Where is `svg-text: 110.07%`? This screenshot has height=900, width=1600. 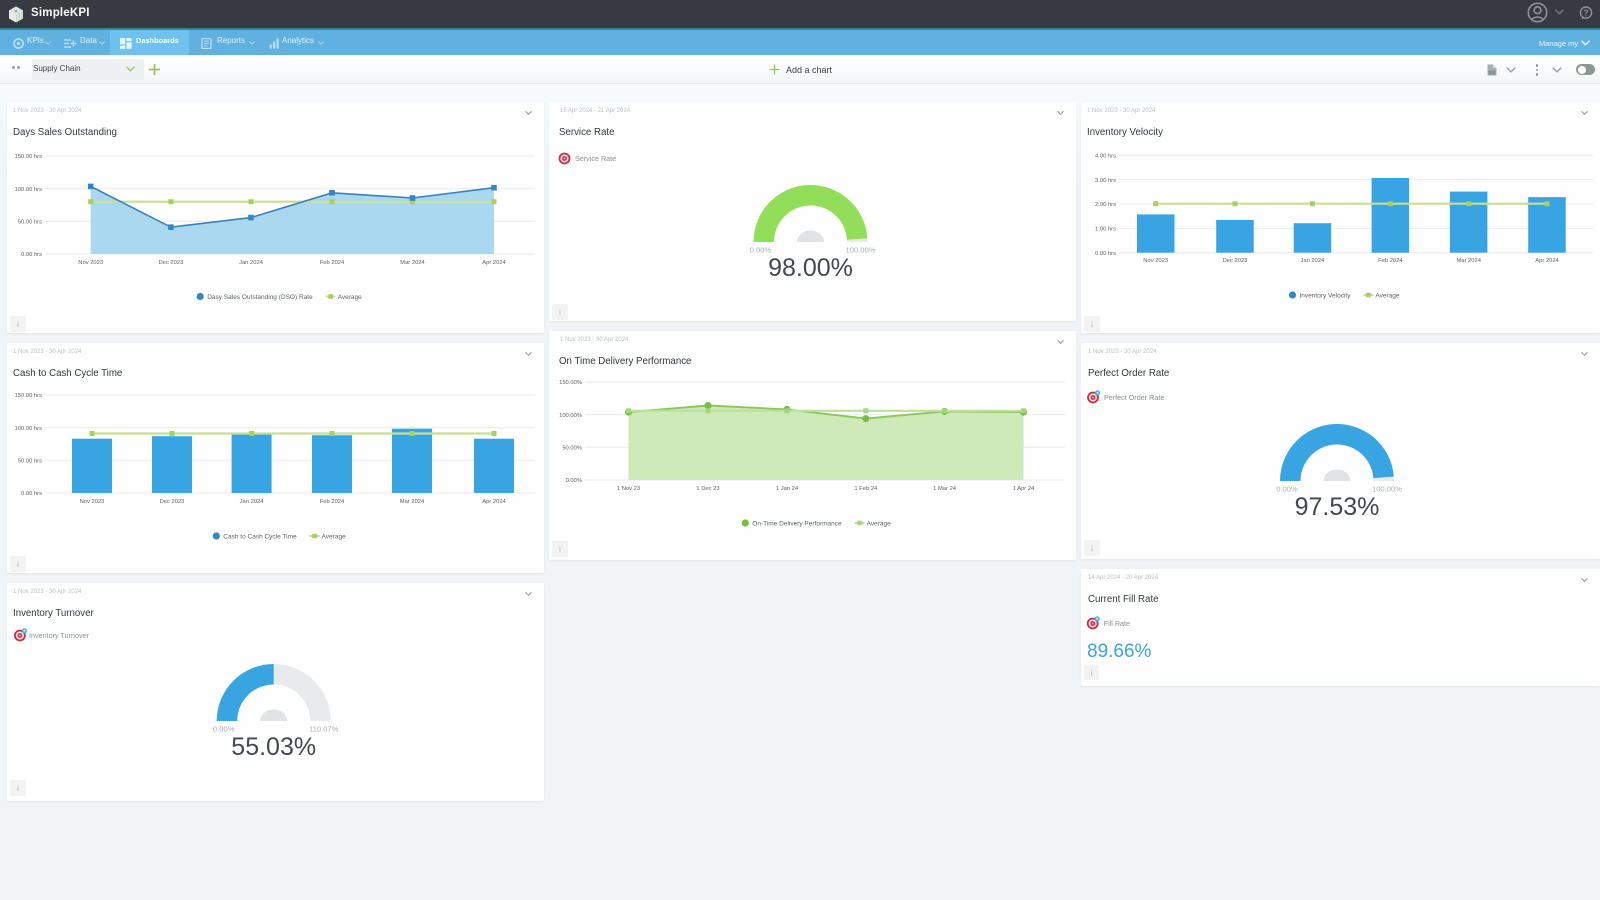
svg-text: 110.07% is located at coordinates (324, 729).